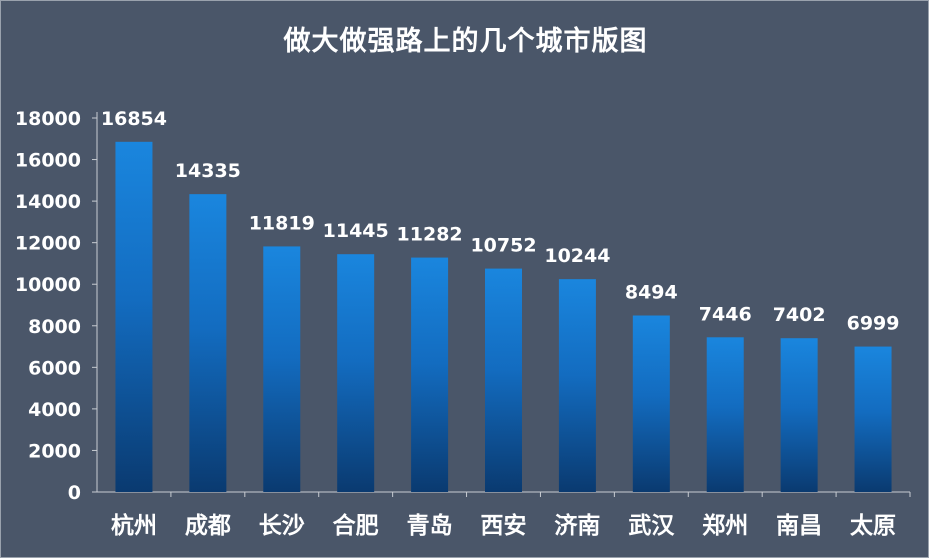 The image size is (929, 558). Describe the element at coordinates (725, 526) in the screenshot. I see `x-tick-label: 郑州` at that location.